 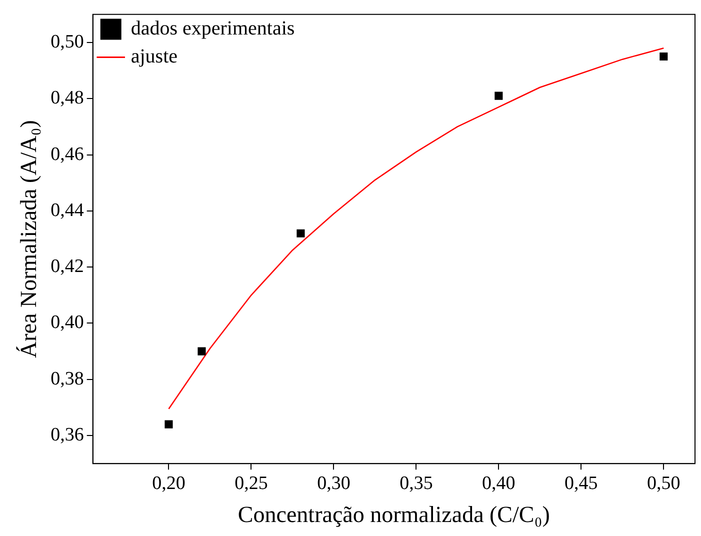 I want to click on x-tick-label: 0,40, so click(x=499, y=483).